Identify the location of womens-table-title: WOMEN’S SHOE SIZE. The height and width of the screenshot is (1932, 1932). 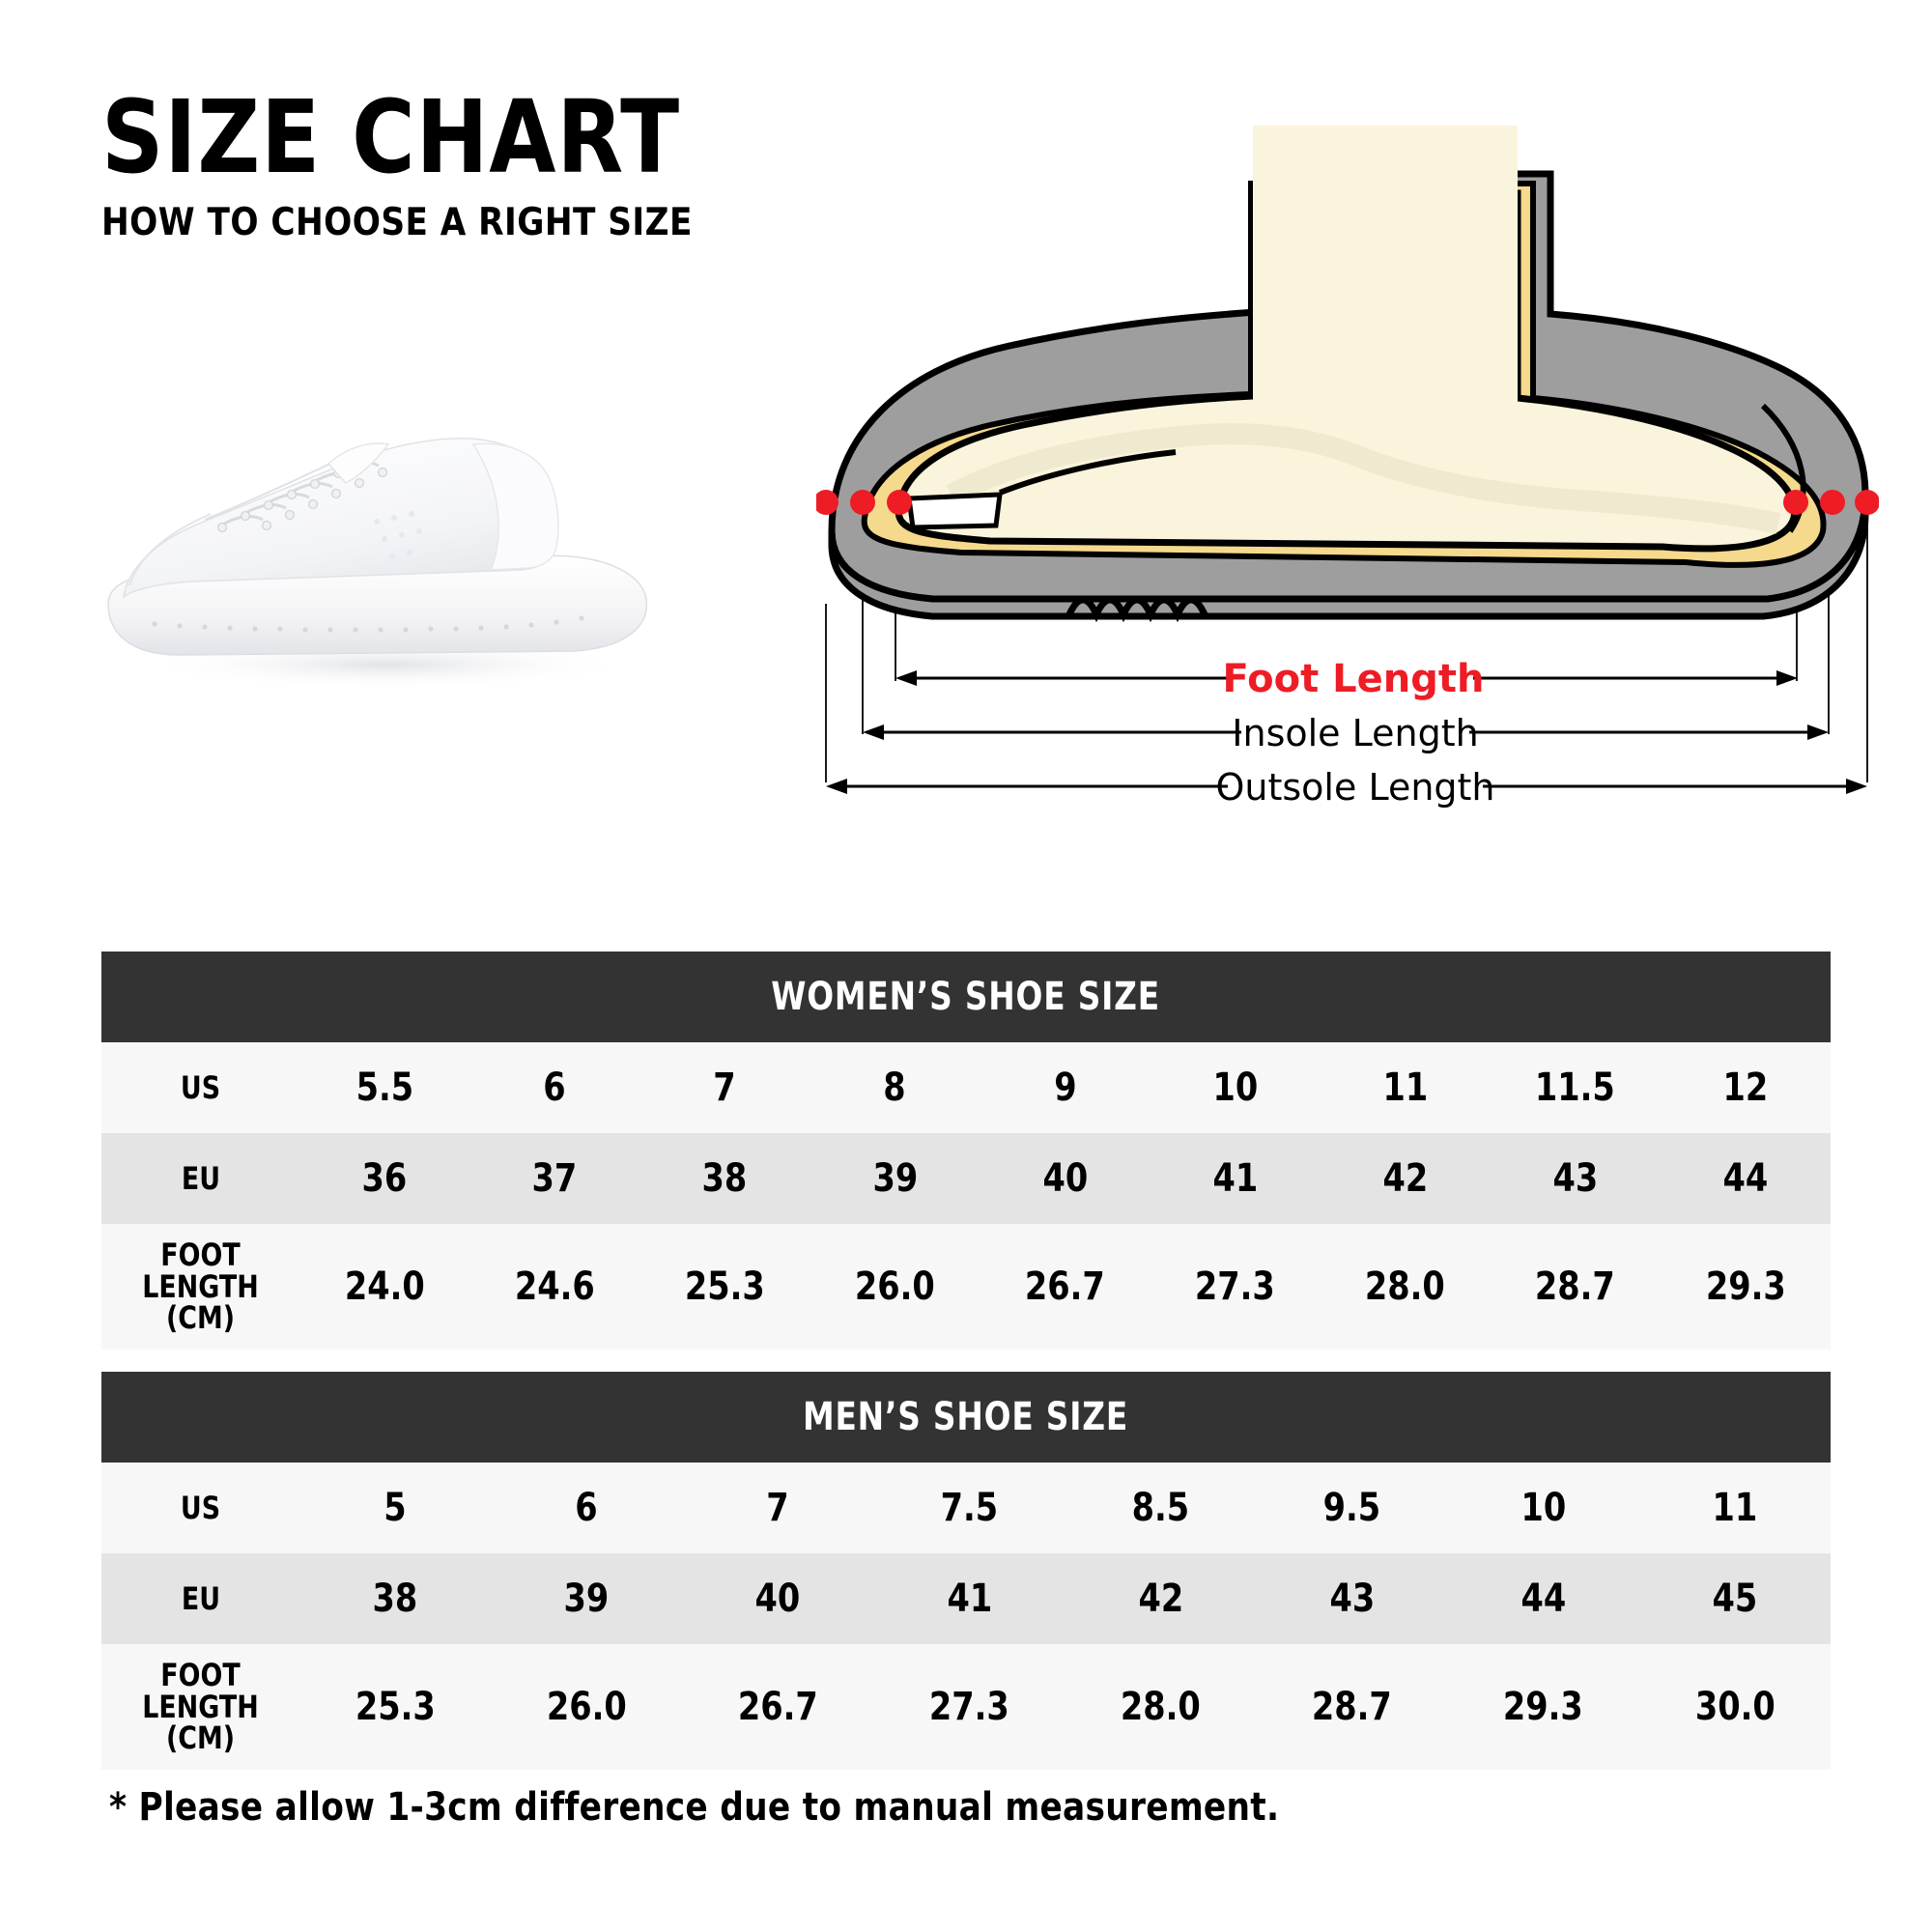
(966, 997).